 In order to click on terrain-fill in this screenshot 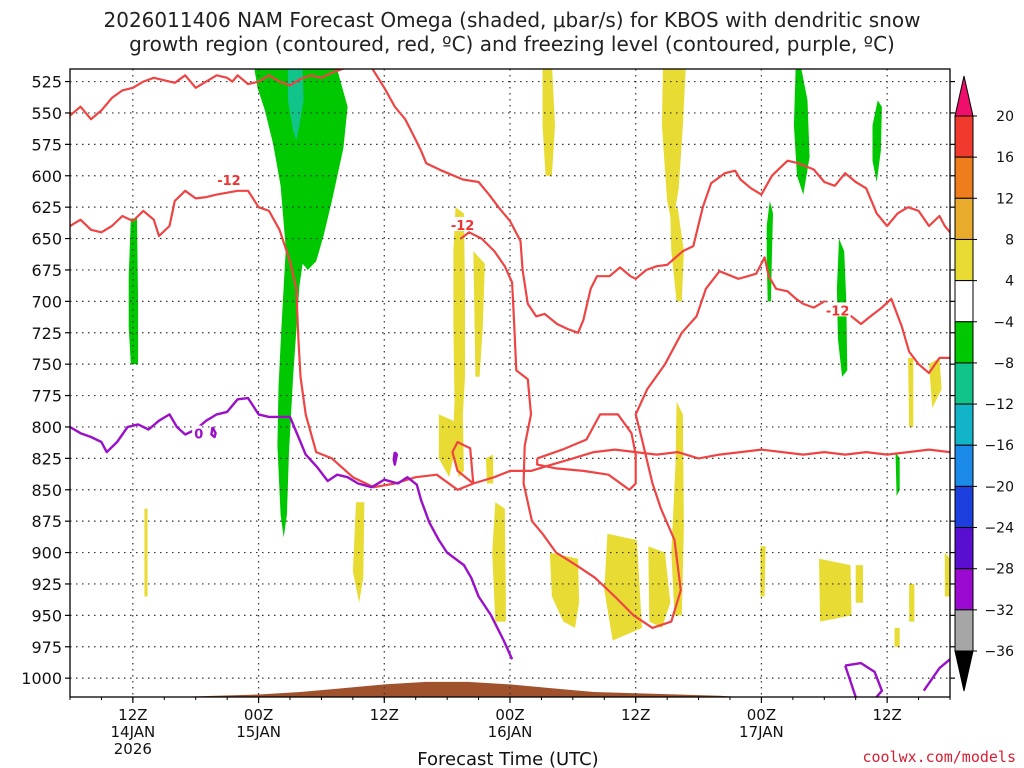, I will do `click(436, 689)`.